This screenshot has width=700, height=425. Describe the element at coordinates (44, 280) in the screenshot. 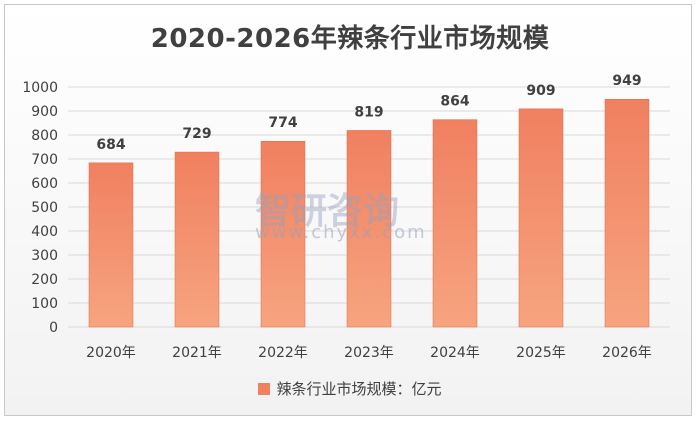

I see `y-tick-label: 200` at that location.